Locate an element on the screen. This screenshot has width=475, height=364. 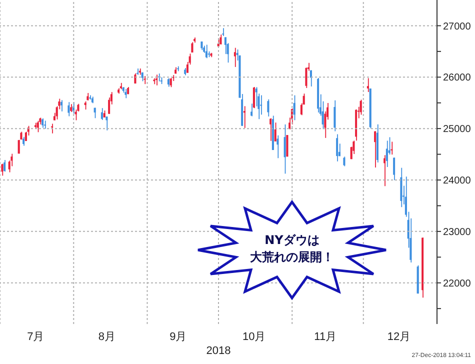
y-tick-label: 24000 is located at coordinates (457, 181).